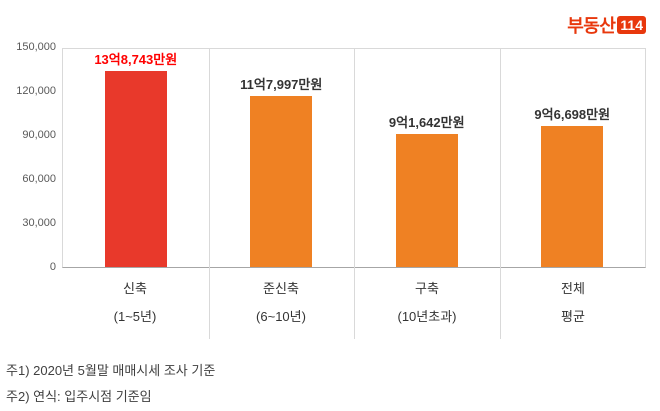 The image size is (660, 411). I want to click on brand-logo: 부동산 114, so click(606, 25).